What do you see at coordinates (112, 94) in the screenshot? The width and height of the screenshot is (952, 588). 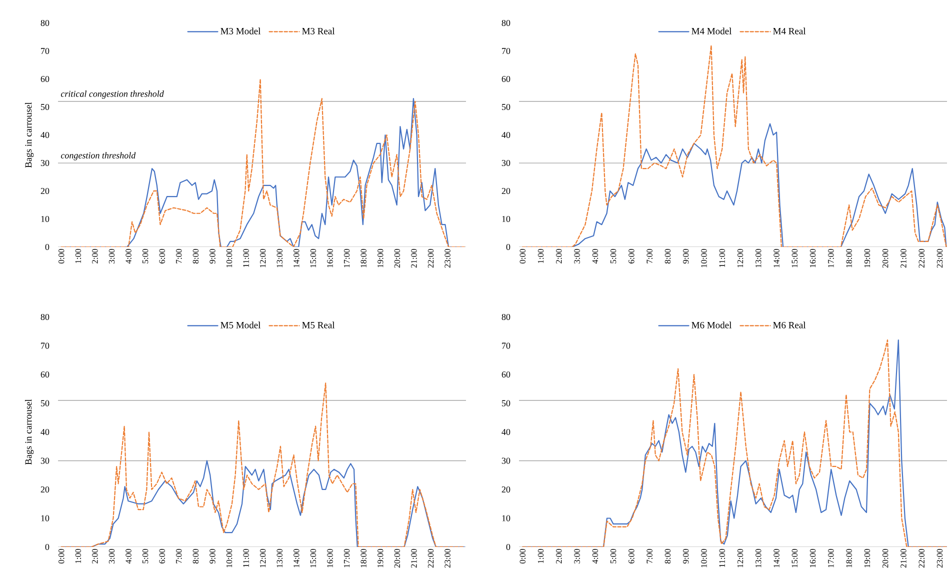 I see `ref-line-label: critical congestion threshold` at bounding box center [112, 94].